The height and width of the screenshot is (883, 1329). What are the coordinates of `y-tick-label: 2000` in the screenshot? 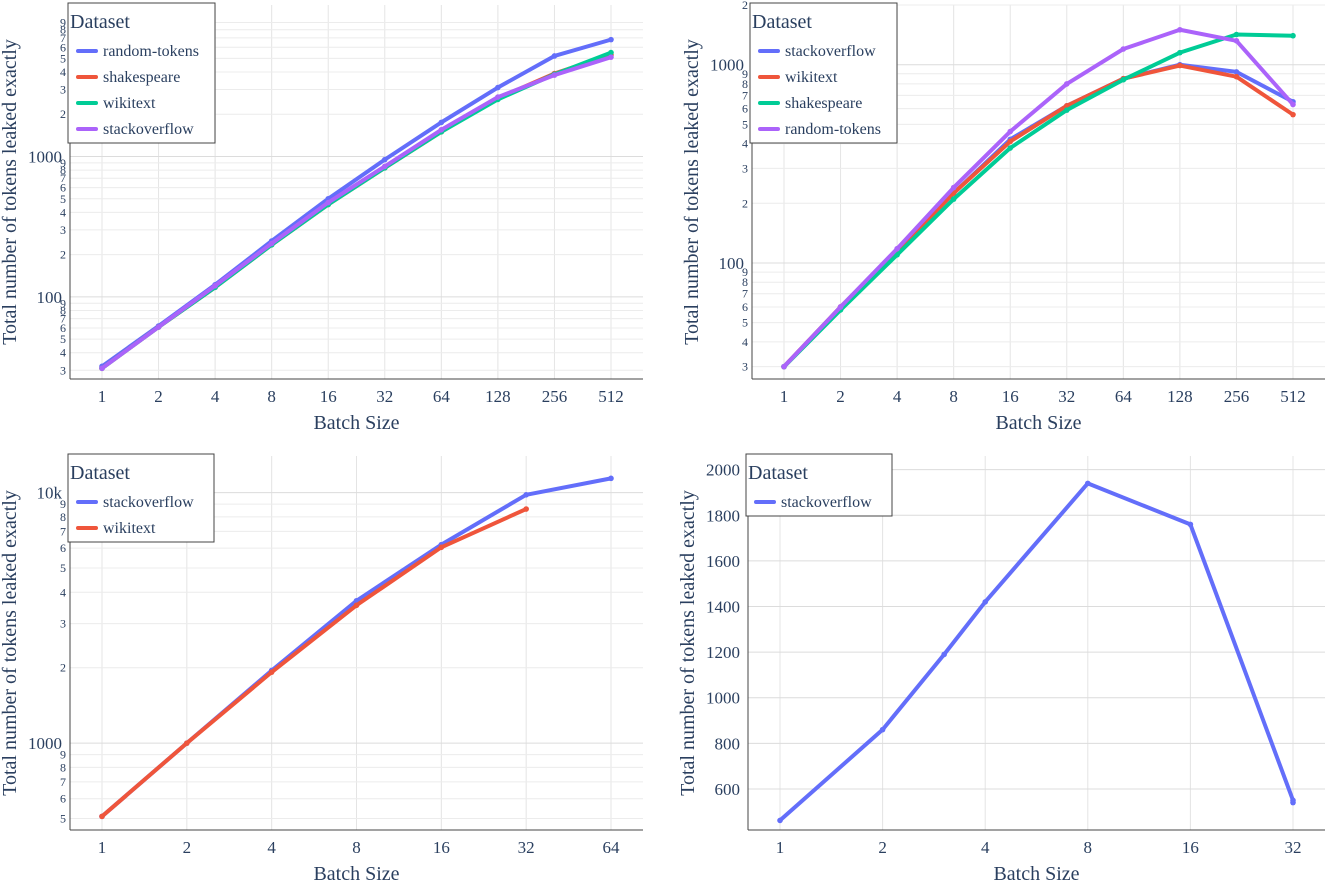 It's located at (723, 470).